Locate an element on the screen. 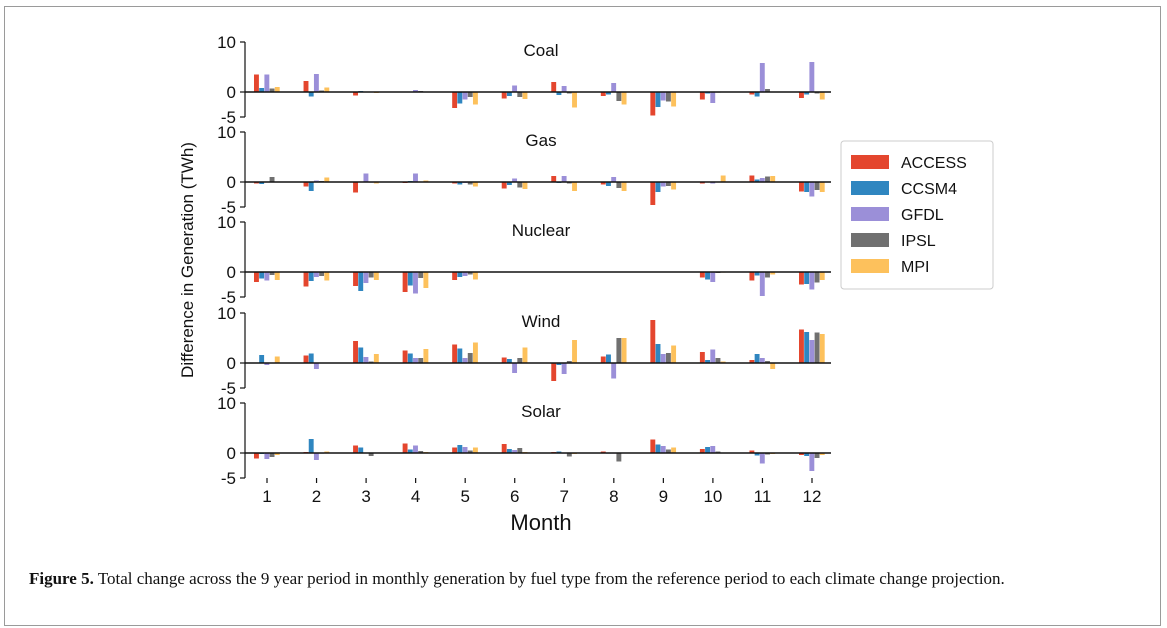 This screenshot has width=1167, height=628. bar-coal-gfdl-m11 is located at coordinates (762, 77).